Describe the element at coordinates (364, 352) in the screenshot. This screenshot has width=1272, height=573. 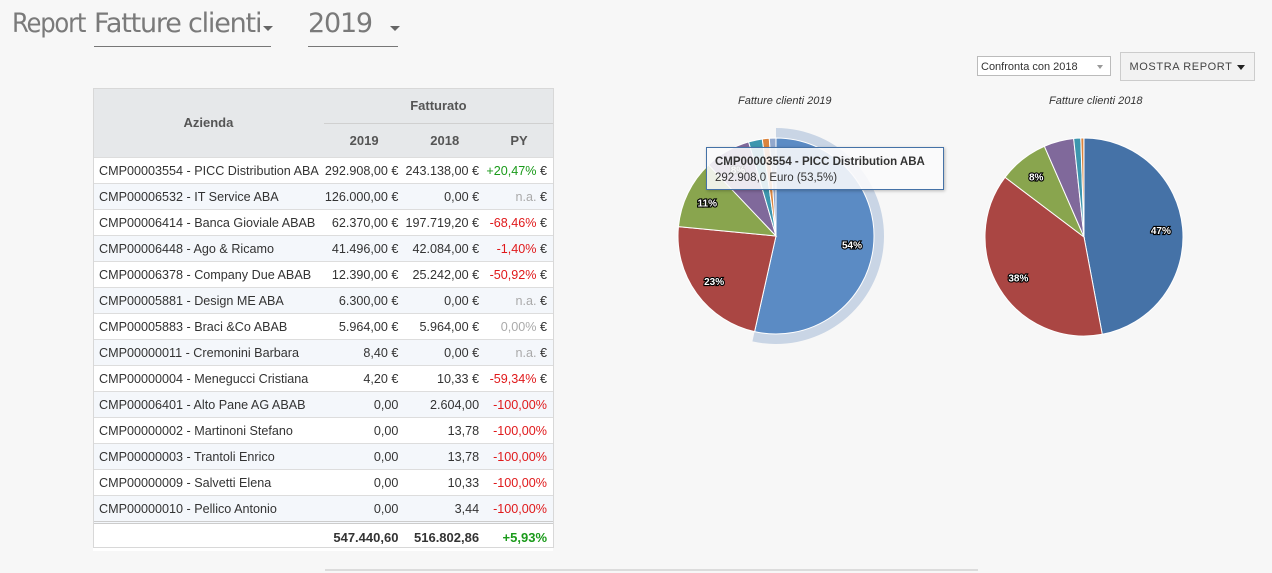
I see `value-2019-cell: 8,40 €` at that location.